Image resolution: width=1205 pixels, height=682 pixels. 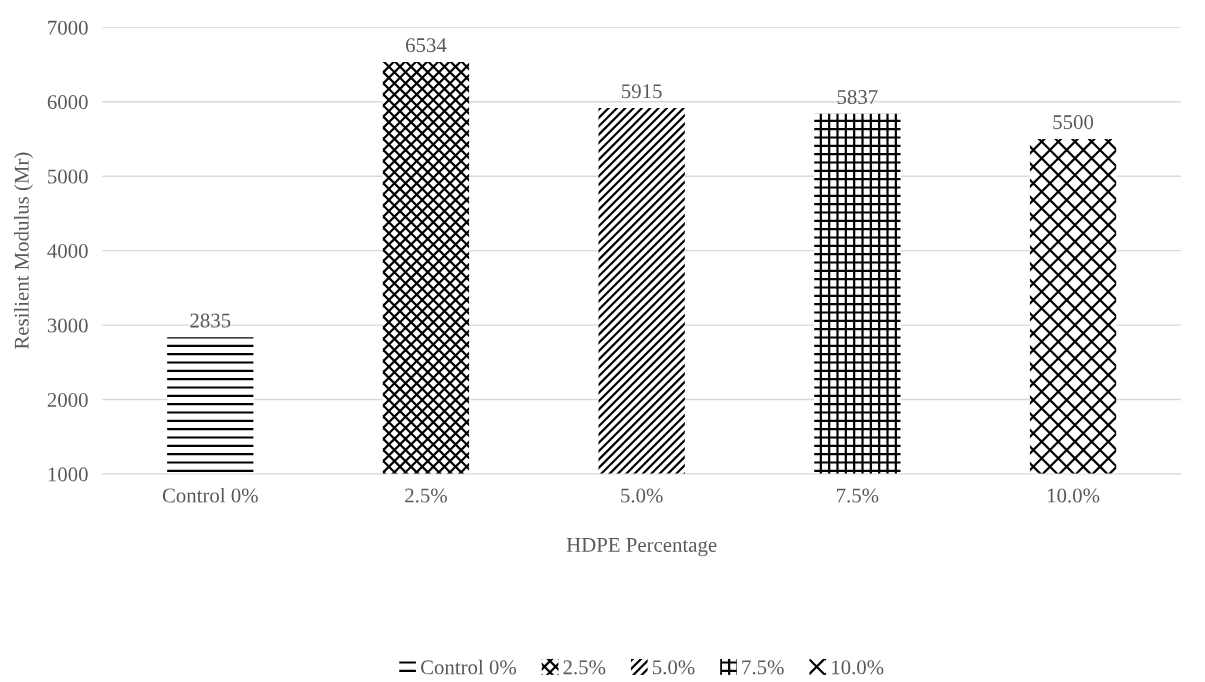 I want to click on x-axis-title: HDPE Percentage, so click(x=641, y=547).